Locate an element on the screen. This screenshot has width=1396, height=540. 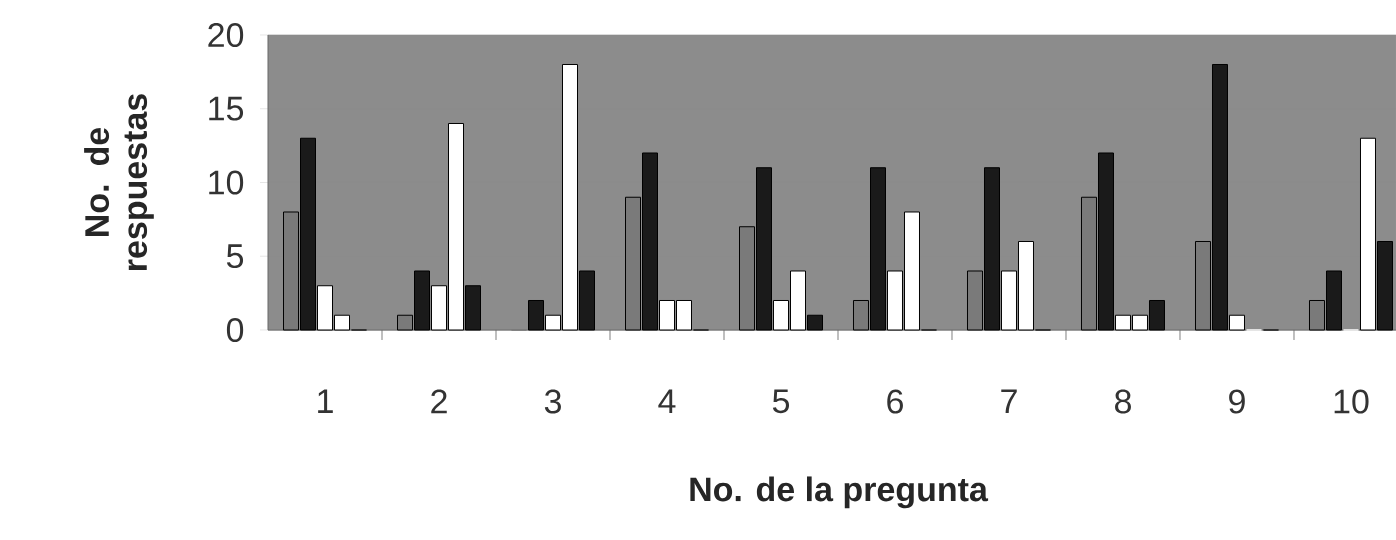
x-tick-label: 5 is located at coordinates (781, 401).